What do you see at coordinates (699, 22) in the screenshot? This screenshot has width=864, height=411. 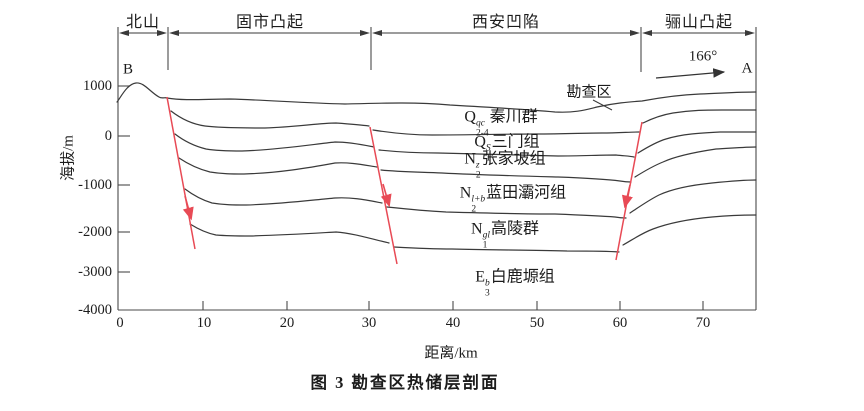 I see `section-segment-lishan-uplift: 骊山凸起` at bounding box center [699, 22].